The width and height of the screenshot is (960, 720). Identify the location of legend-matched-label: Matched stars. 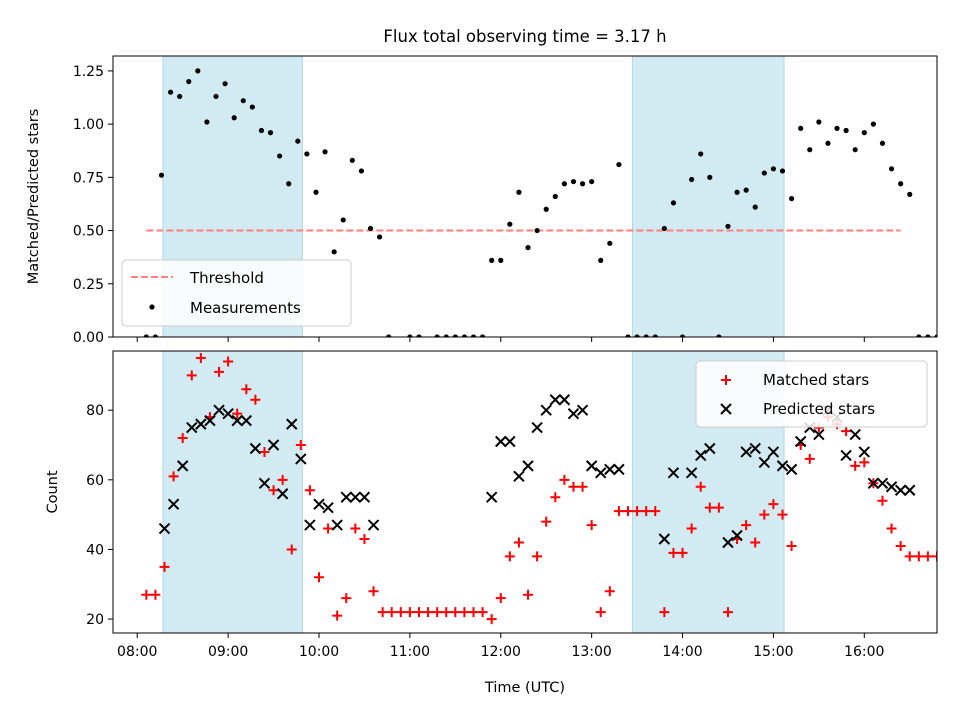
(816, 380).